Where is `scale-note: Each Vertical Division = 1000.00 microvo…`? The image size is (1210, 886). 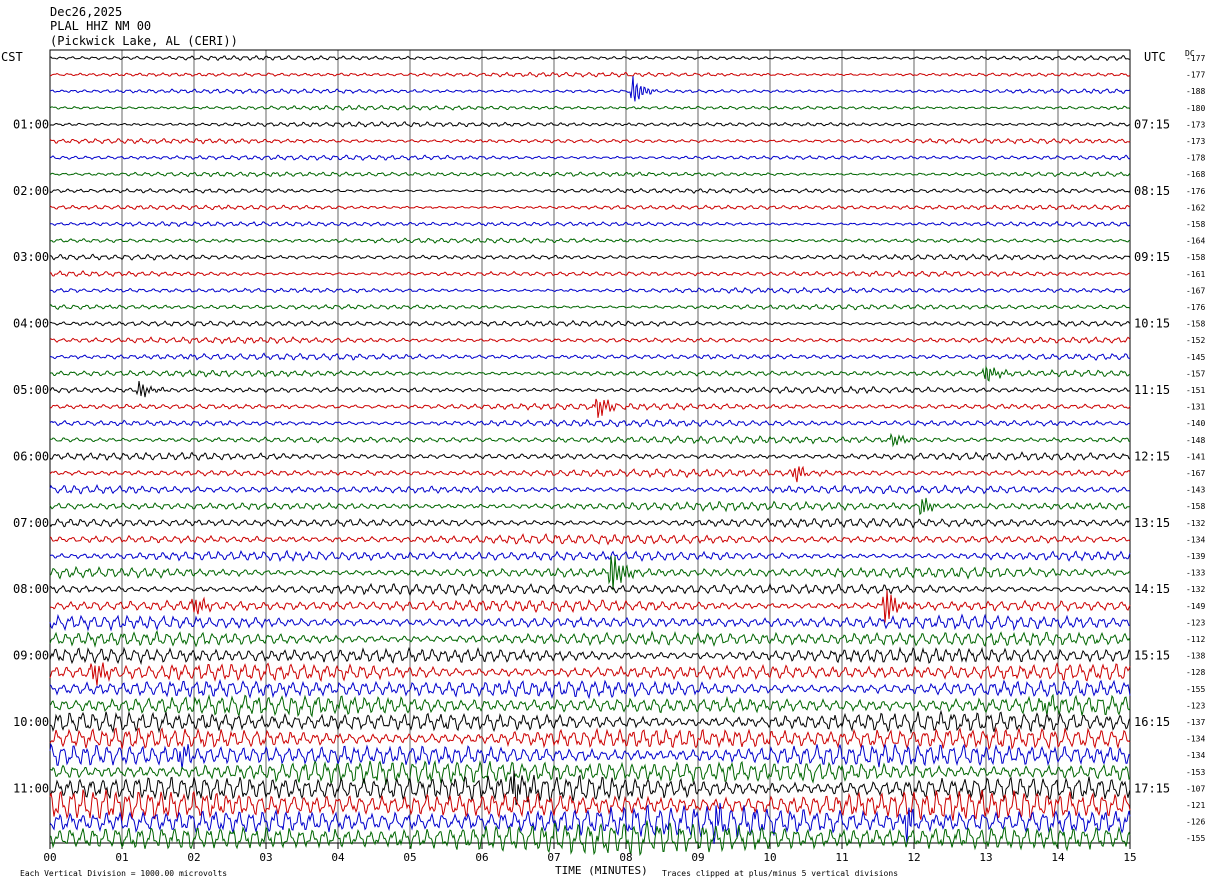
scale-note: Each Vertical Division = 1000.00 microvo… is located at coordinates (123, 873).